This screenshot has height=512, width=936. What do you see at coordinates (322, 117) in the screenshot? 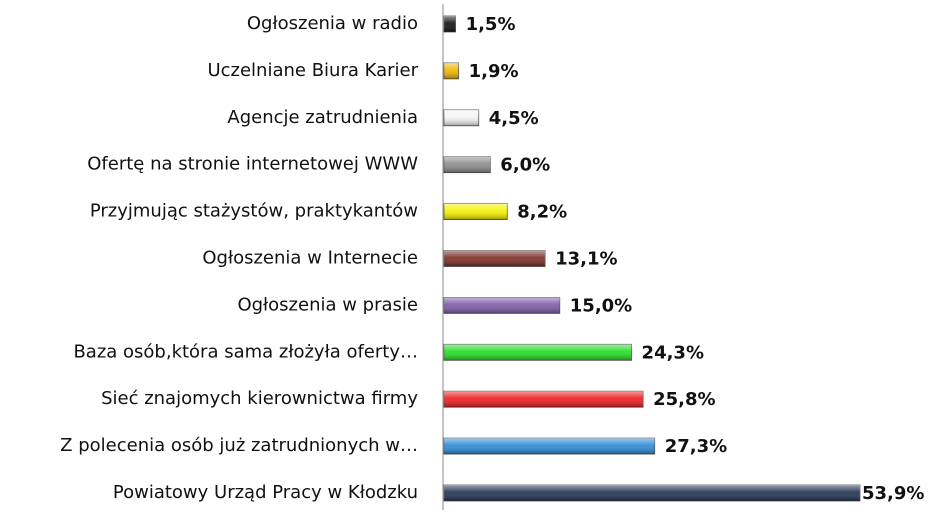
I see `category-label: Agencje zatrudnienia` at bounding box center [322, 117].